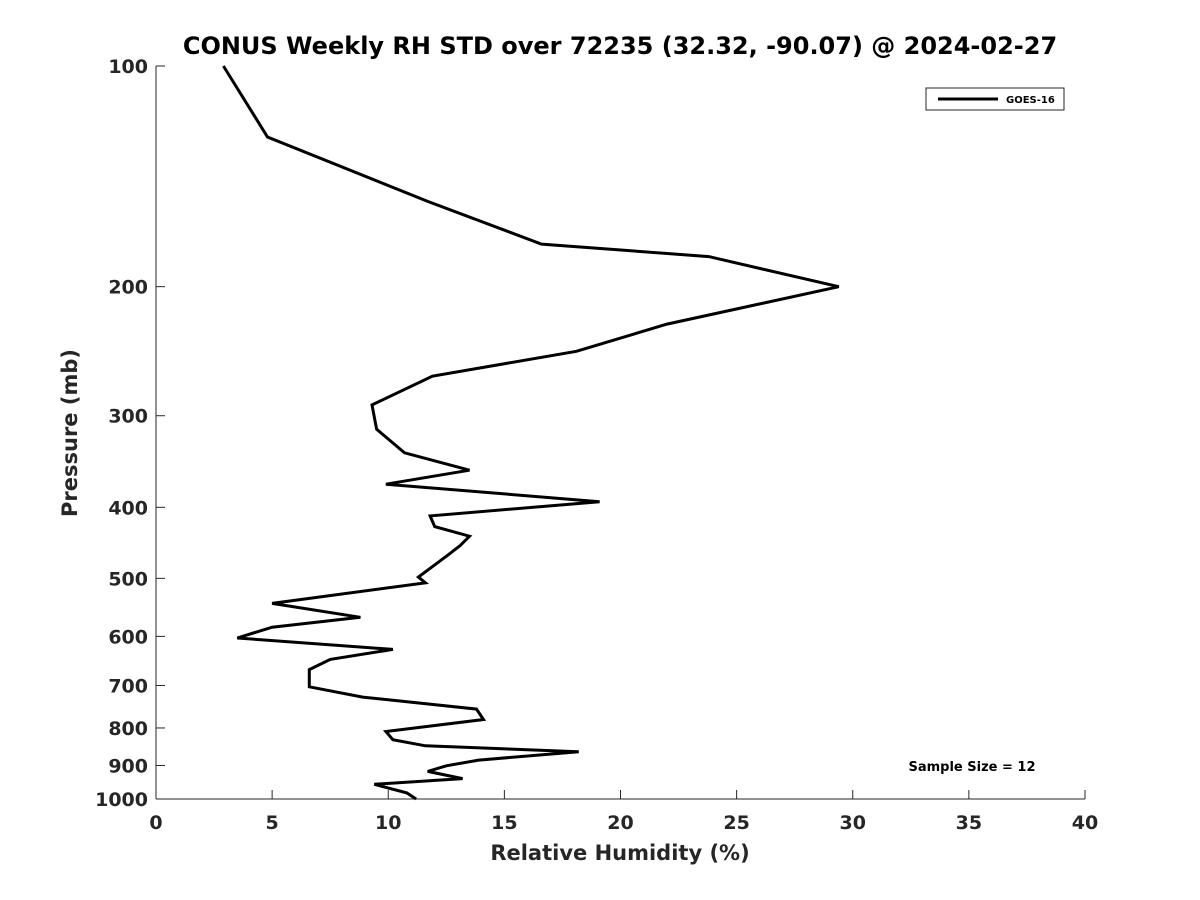 The image size is (1200, 900). I want to click on sample-size-annotation: Sample Size = 12, so click(971, 767).